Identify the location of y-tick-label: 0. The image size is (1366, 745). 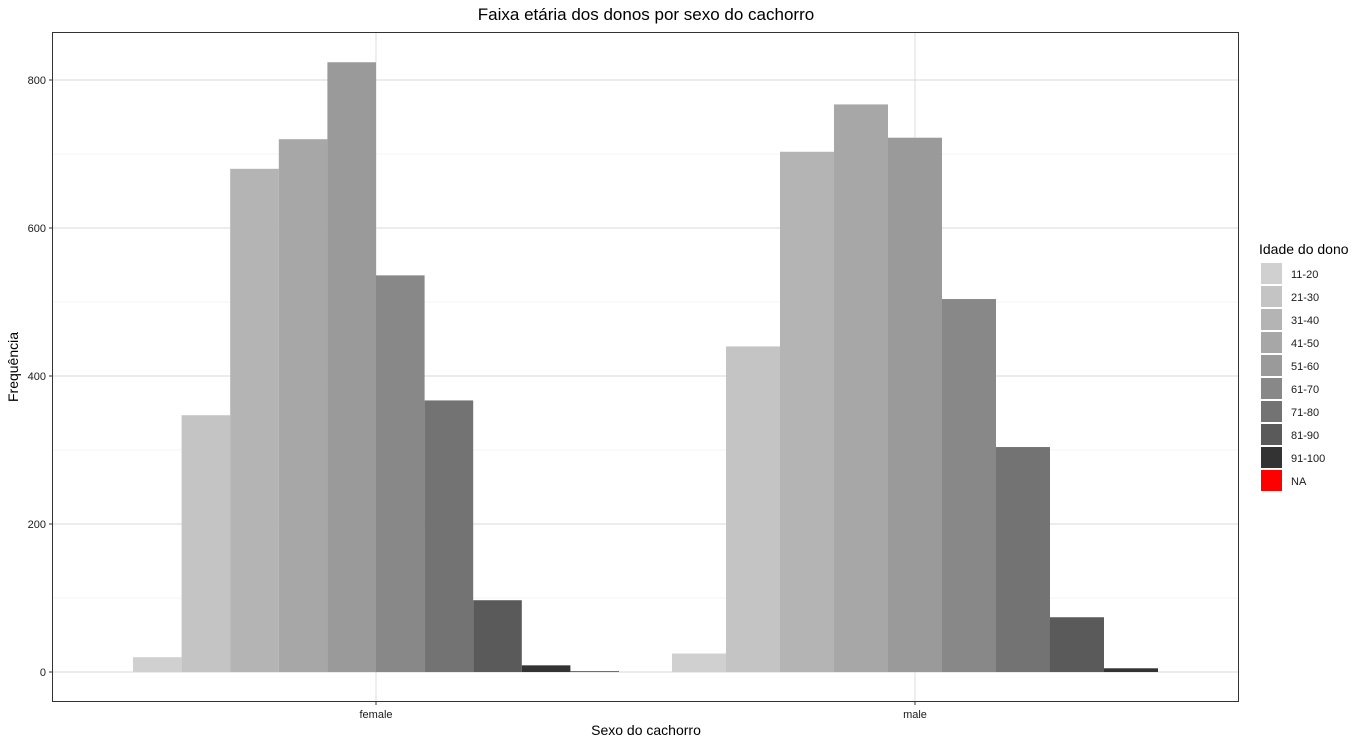
(43, 673).